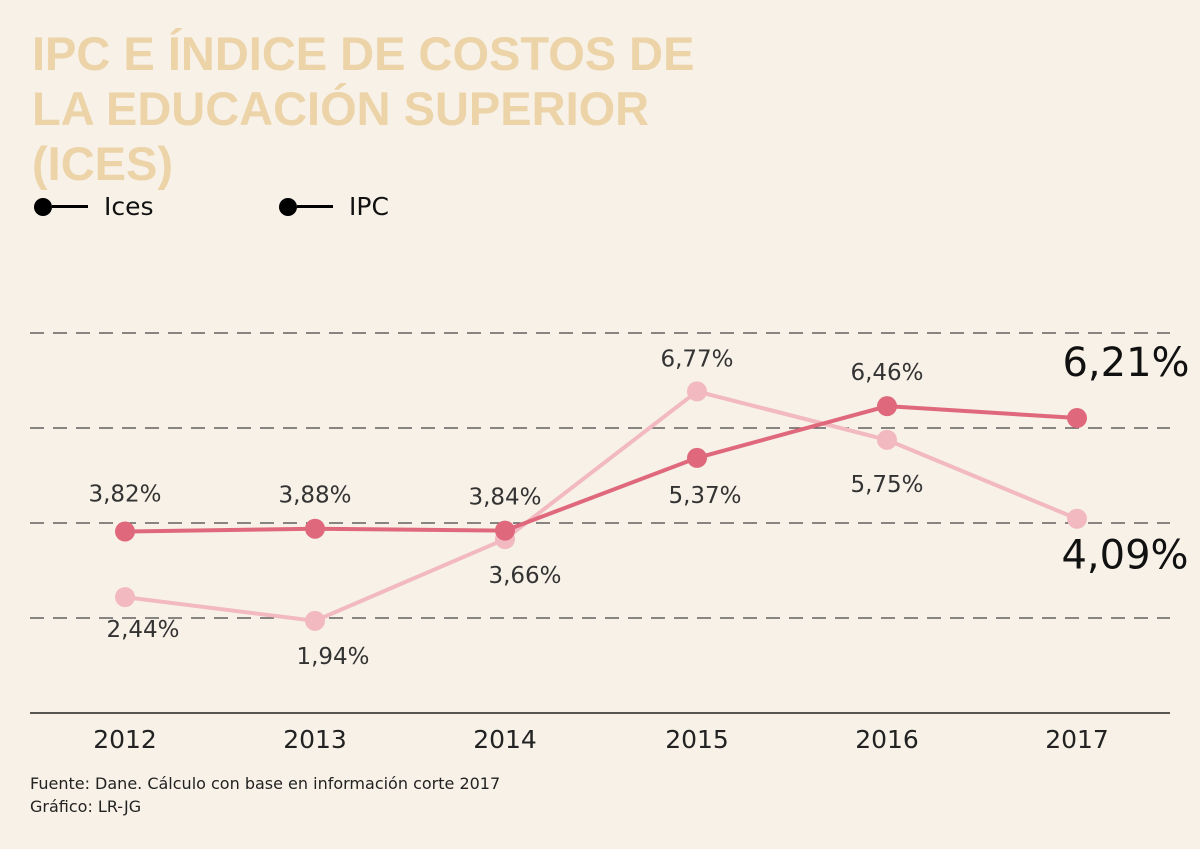 The image size is (1200, 849). Describe the element at coordinates (334, 206) in the screenshot. I see `legend-item-ipc: IPC` at that location.